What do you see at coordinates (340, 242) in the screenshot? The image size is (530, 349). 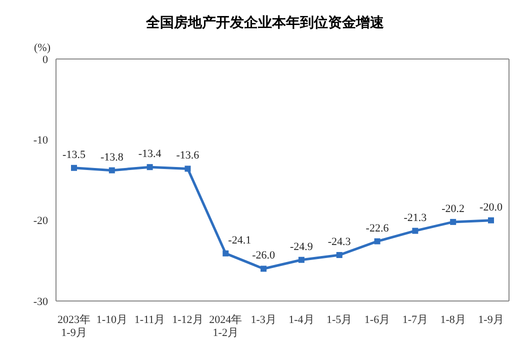 I see `data-label: -24.3` at bounding box center [340, 242].